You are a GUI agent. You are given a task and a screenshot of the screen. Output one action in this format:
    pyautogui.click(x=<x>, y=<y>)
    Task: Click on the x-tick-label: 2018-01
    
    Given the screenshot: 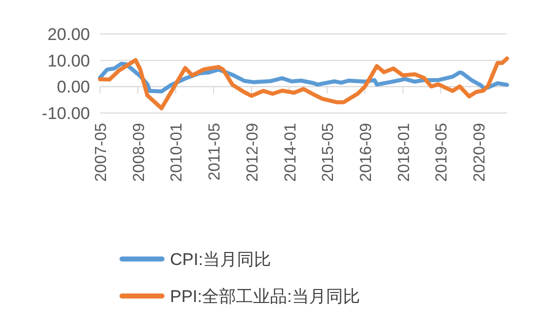 What is the action you would take?
    pyautogui.click(x=404, y=152)
    